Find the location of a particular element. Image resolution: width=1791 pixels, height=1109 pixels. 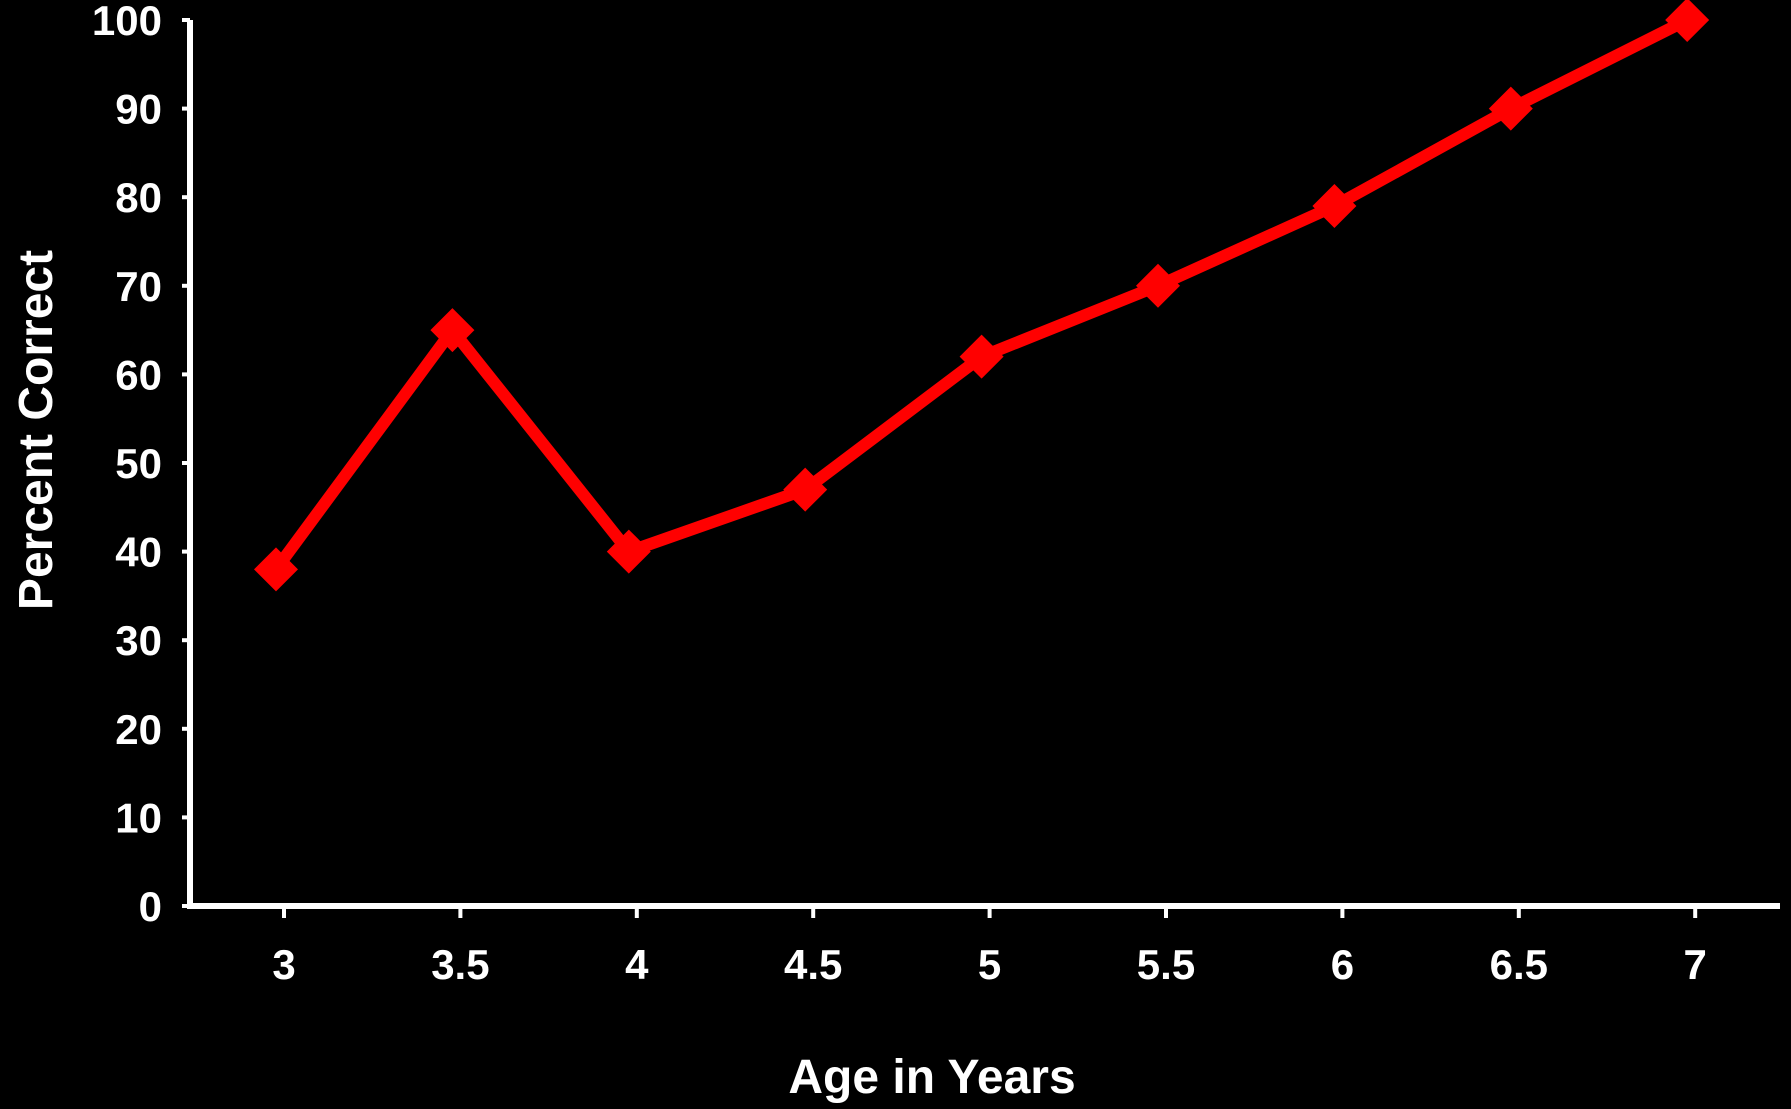

x-tick-label: 4.5 is located at coordinates (813, 964).